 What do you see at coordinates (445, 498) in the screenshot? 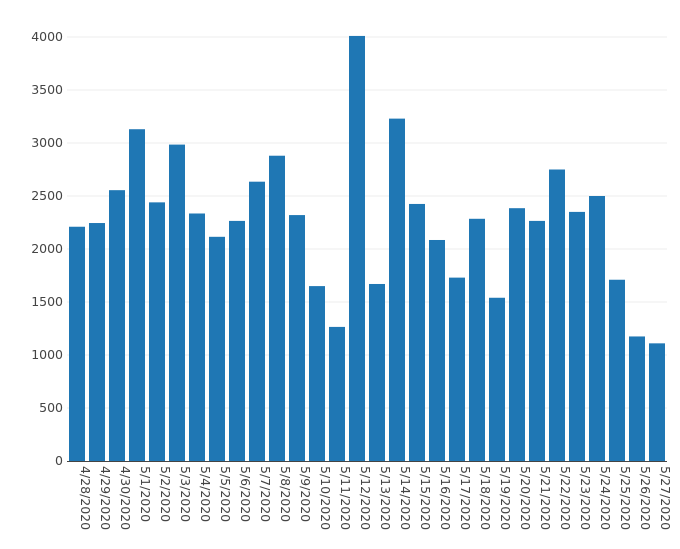
I see `x-tick-label: 5/16/2020` at bounding box center [445, 498].